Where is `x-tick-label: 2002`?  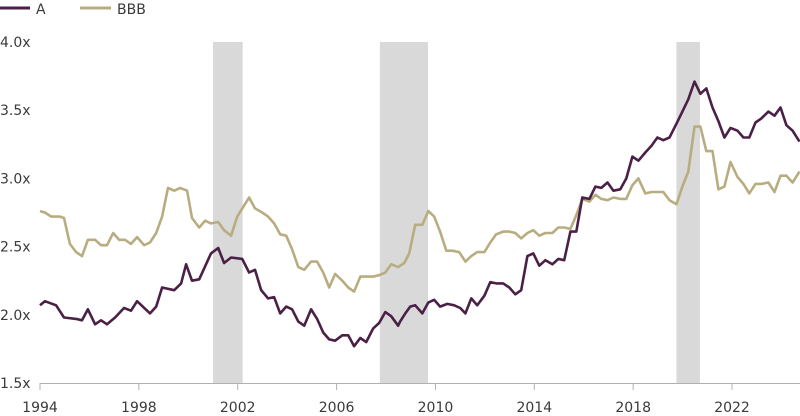
x-tick-label: 2002 is located at coordinates (238, 408).